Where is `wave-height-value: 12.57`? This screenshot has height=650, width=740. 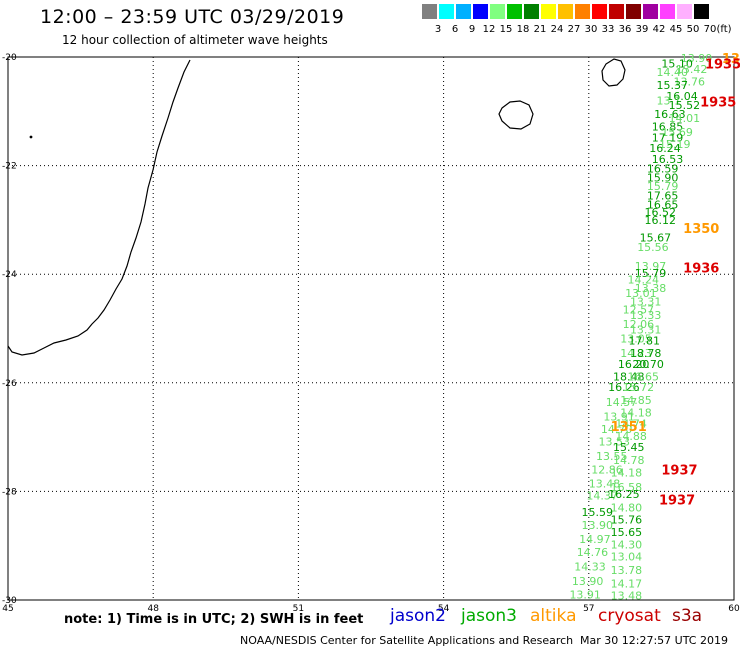 wave-height-value: 12.57 is located at coordinates (639, 309).